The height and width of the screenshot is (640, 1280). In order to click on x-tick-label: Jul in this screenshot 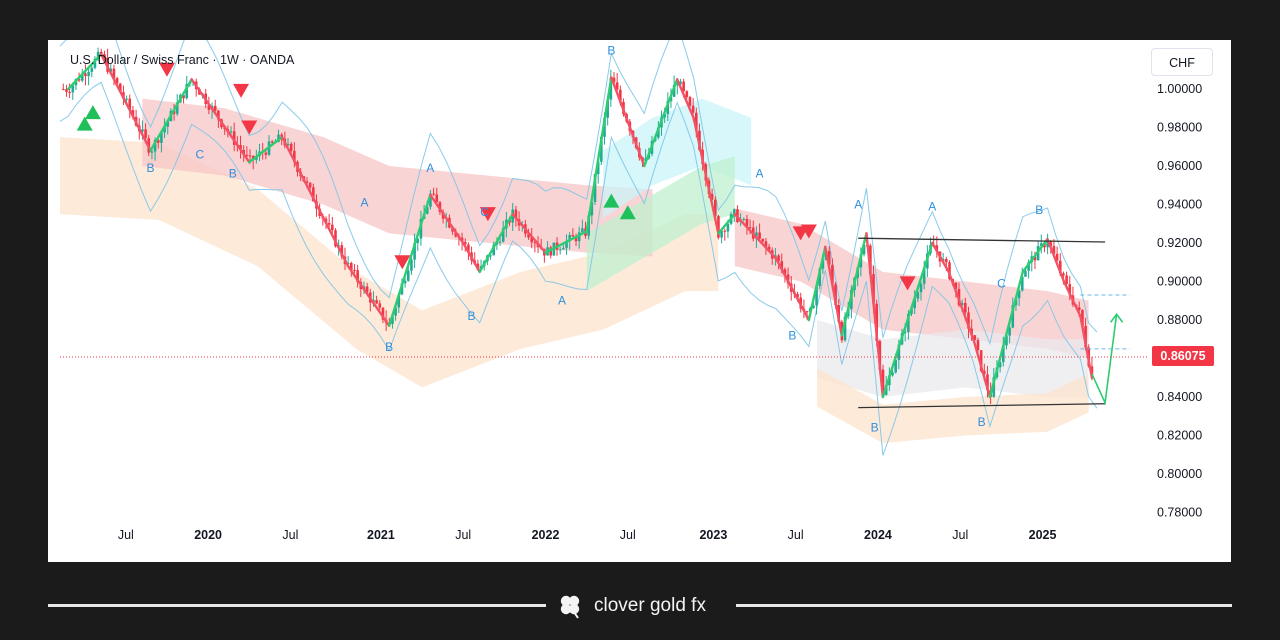, I will do `click(290, 535)`.